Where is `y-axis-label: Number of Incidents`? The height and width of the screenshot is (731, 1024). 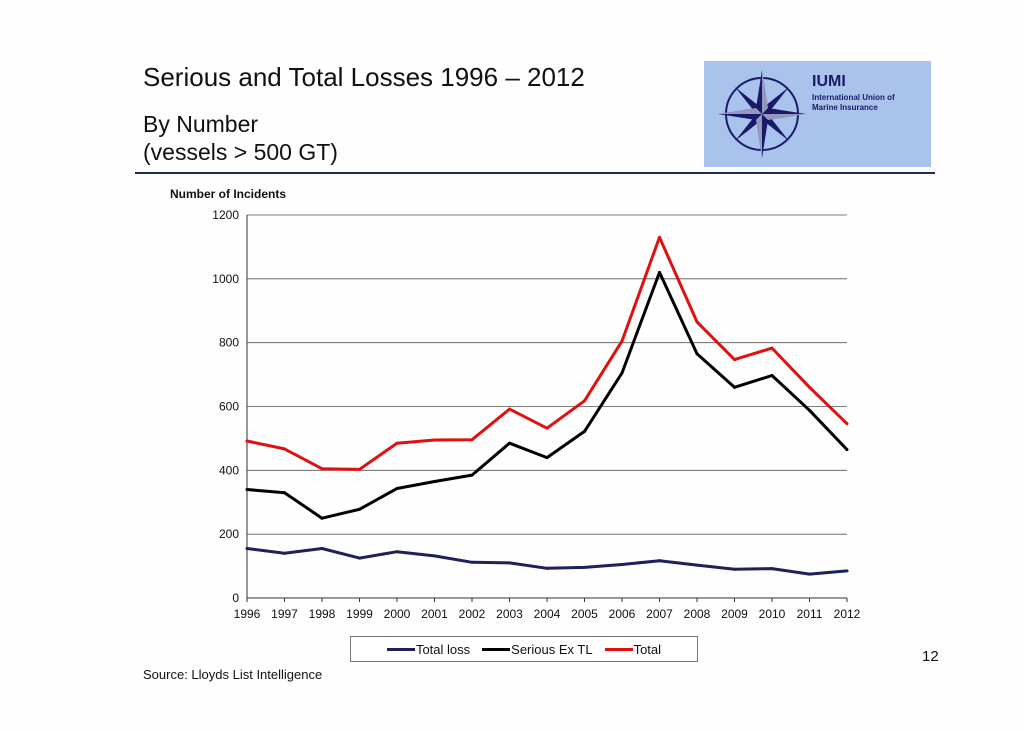 y-axis-label: Number of Incidents is located at coordinates (228, 194).